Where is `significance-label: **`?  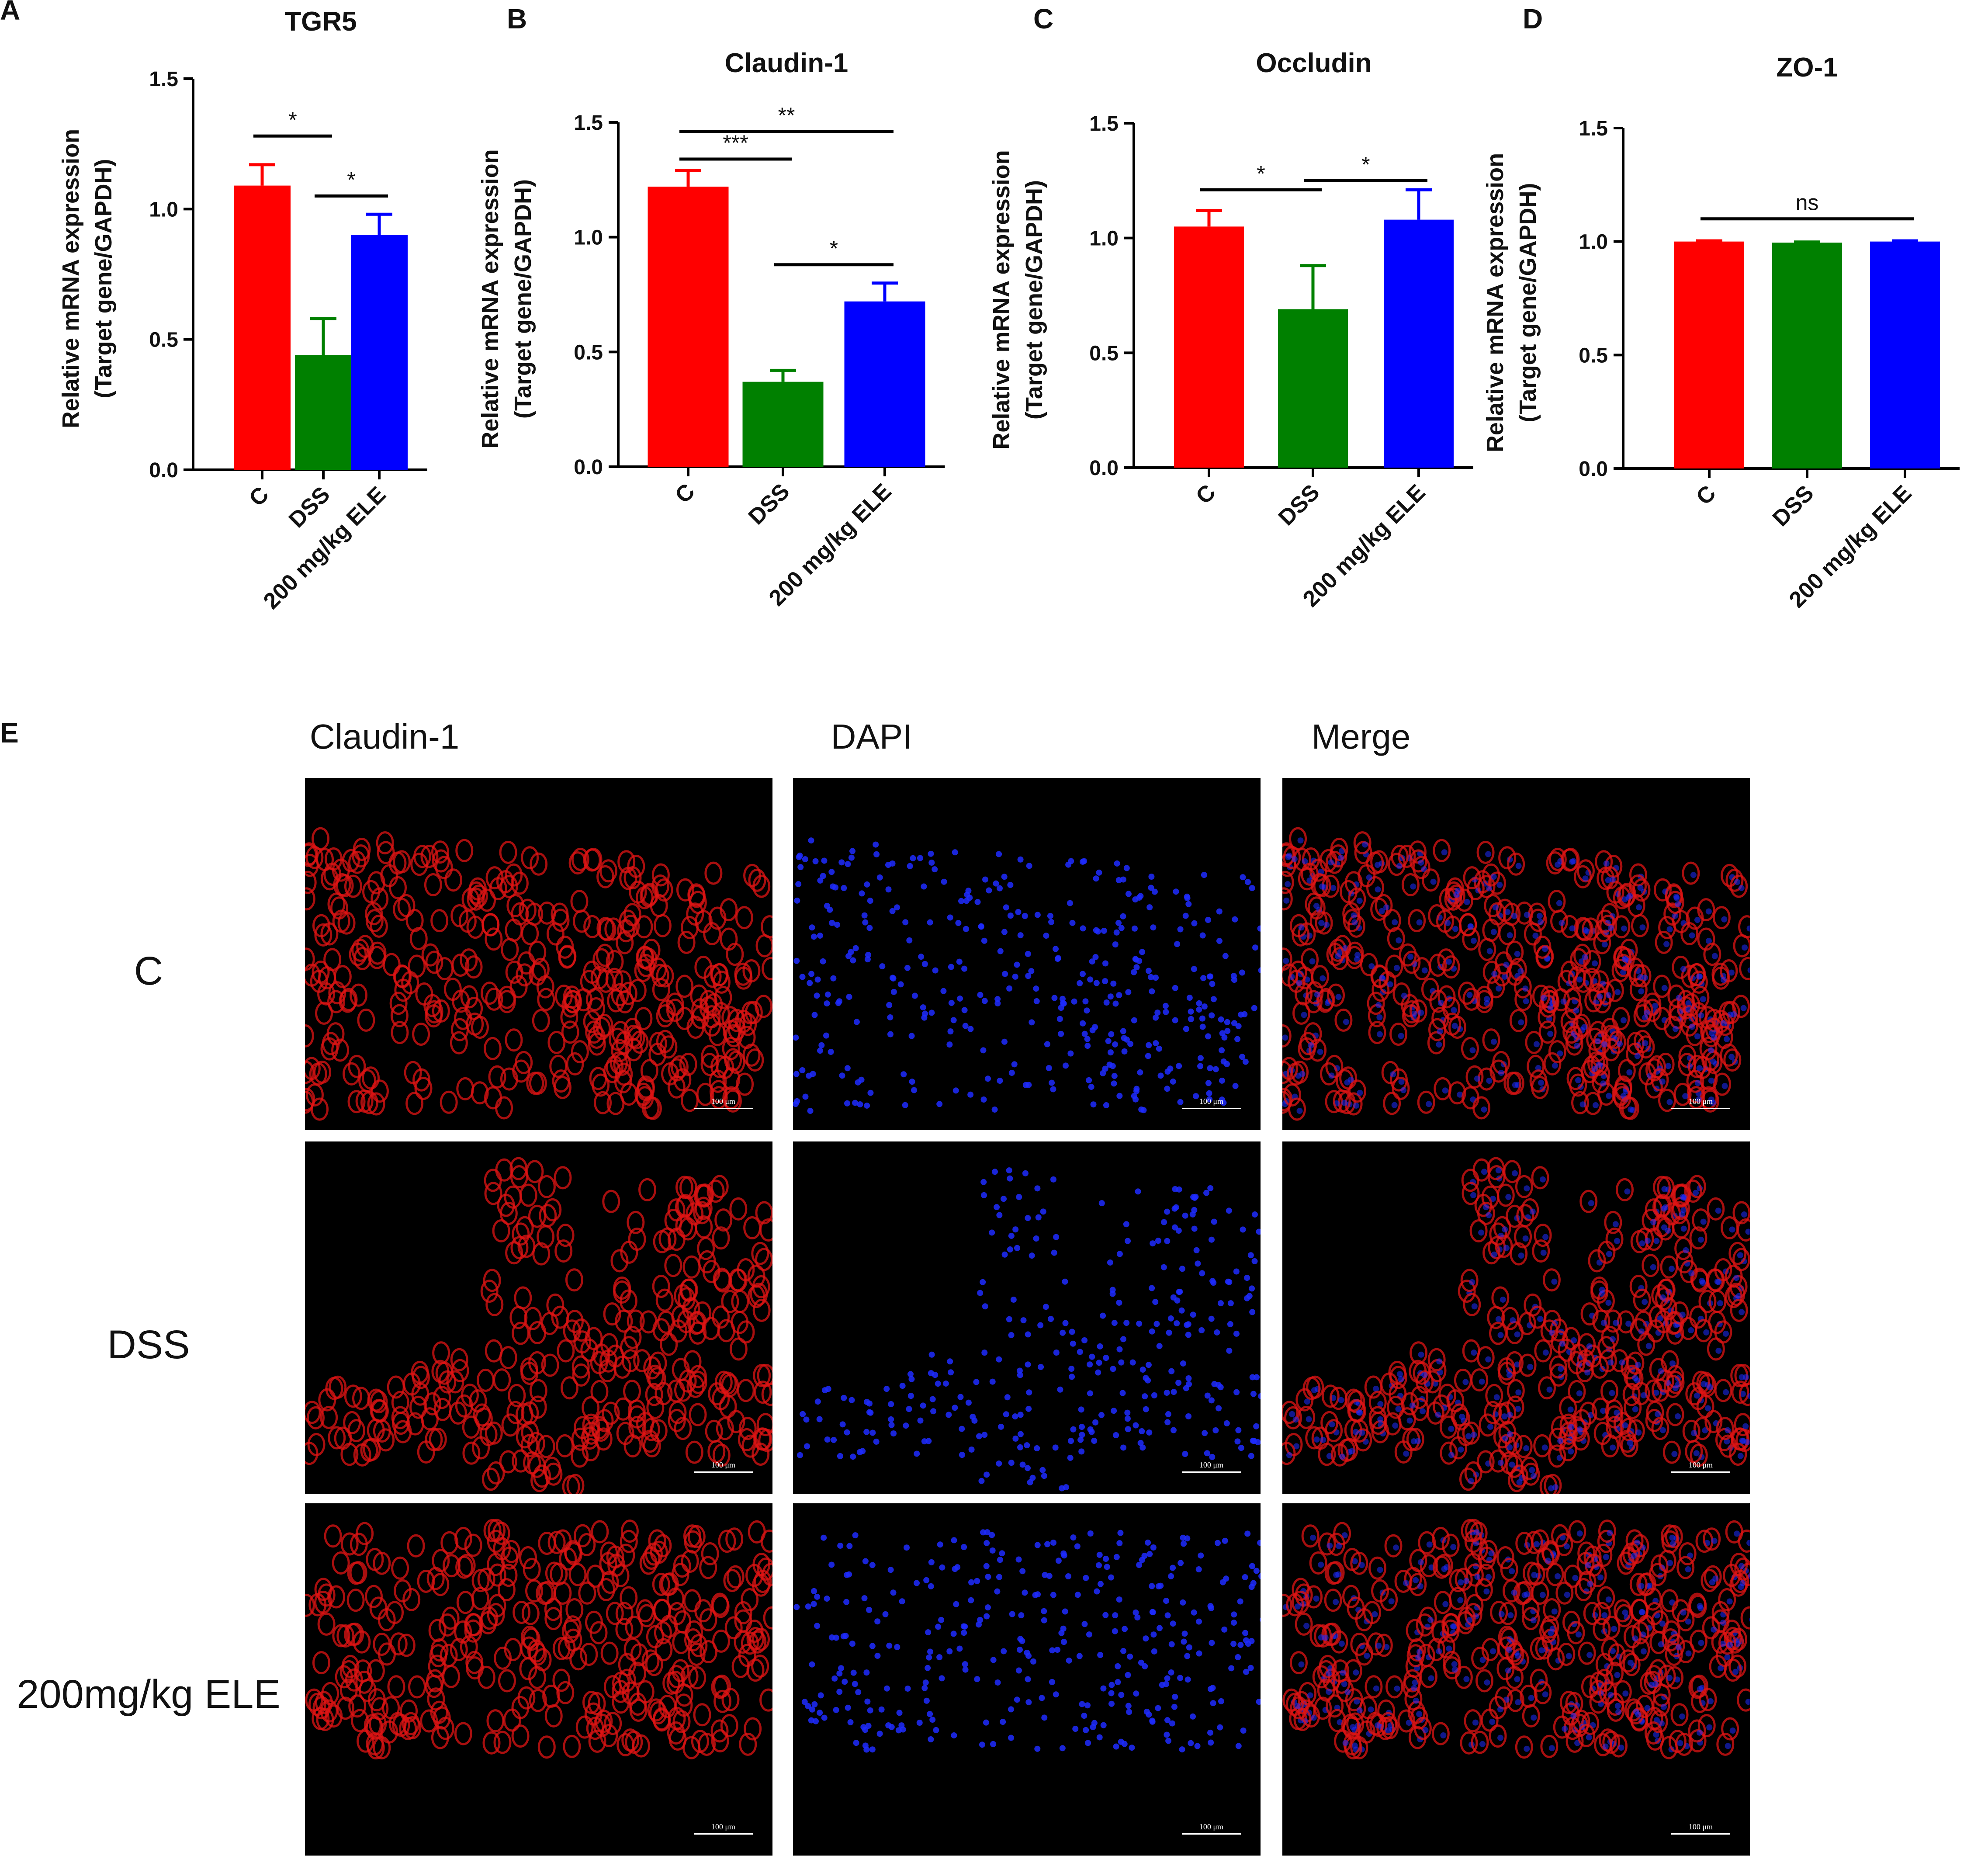
significance-label: ** is located at coordinates (786, 115).